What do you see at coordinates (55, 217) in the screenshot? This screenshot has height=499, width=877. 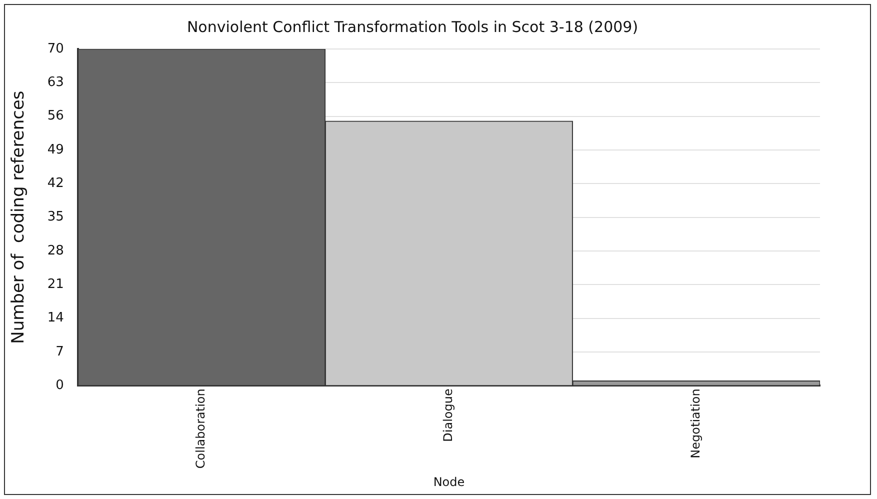 I see `y-tick-label: 35` at bounding box center [55, 217].